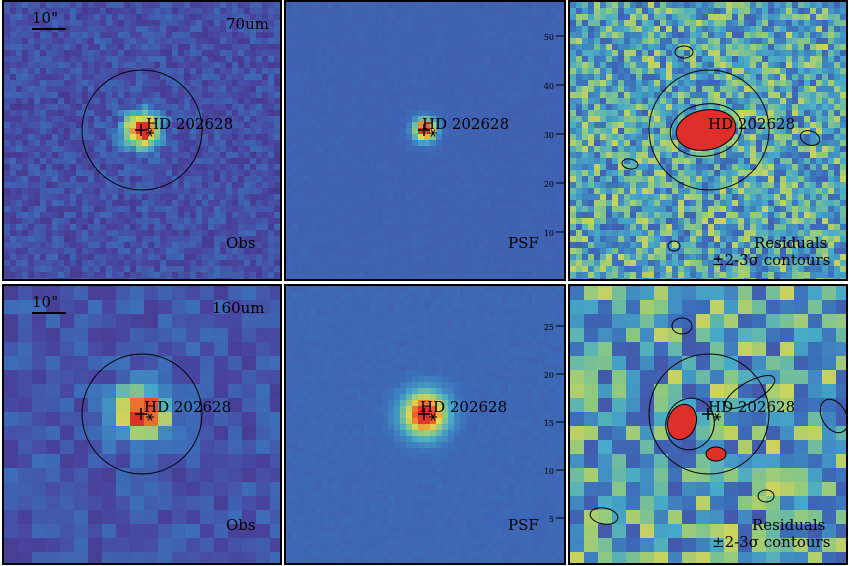 The image size is (850, 566). Describe the element at coordinates (549, 423) in the screenshot. I see `psf-tick-label: 15` at that location.